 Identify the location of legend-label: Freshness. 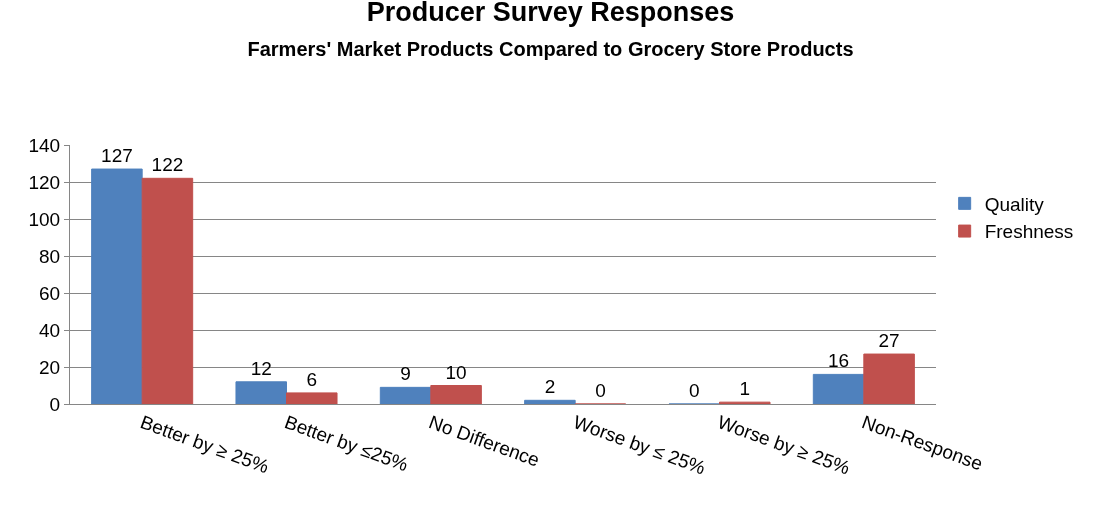
(1029, 232).